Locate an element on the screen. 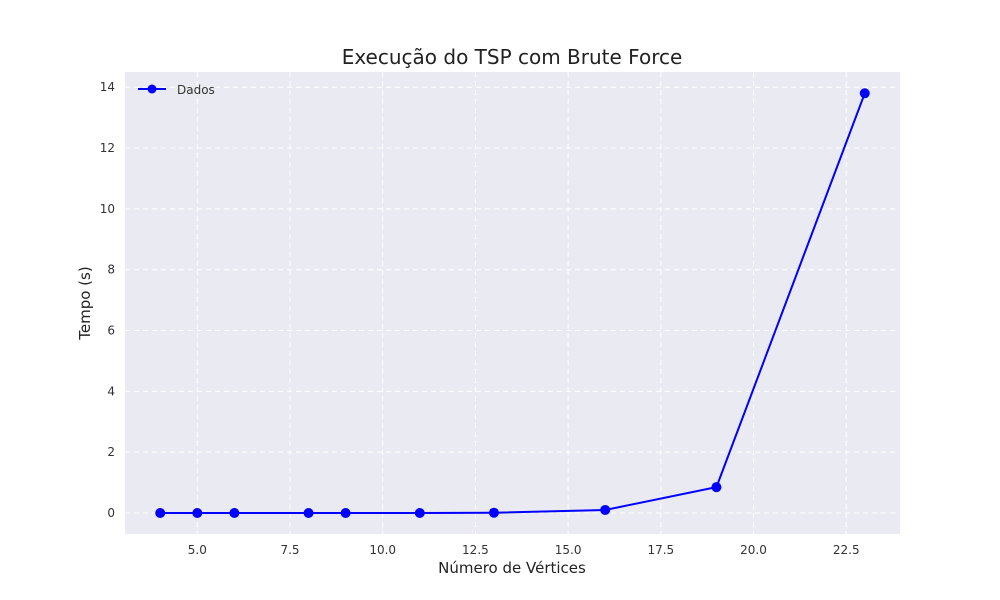 Image resolution: width=1000 pixels, height=600 pixels. y-tick-label: 0 is located at coordinates (111, 513).